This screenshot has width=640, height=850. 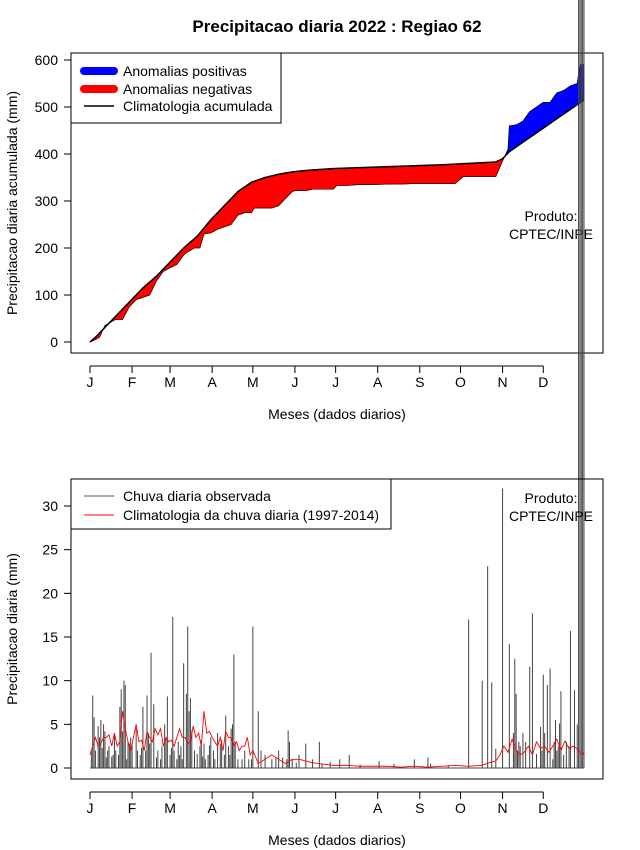 What do you see at coordinates (335, 808) in the screenshot?
I see `x-tick-label-2-6: J` at bounding box center [335, 808].